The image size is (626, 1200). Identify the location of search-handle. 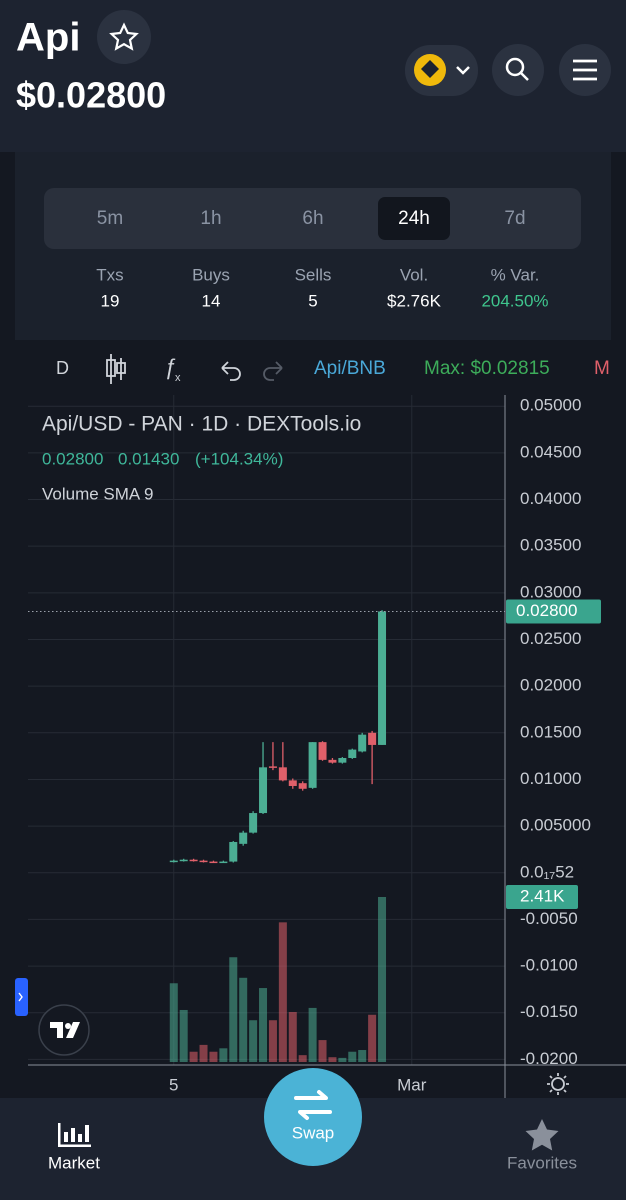
(524, 76).